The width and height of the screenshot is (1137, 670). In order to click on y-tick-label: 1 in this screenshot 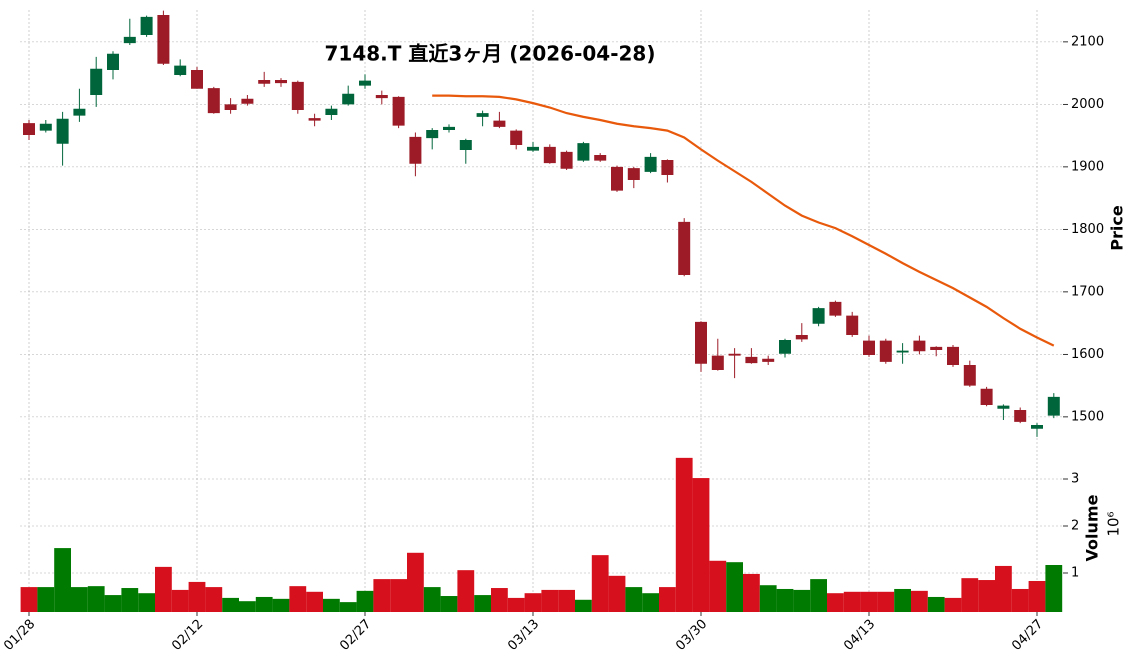, I will do `click(1075, 572)`.